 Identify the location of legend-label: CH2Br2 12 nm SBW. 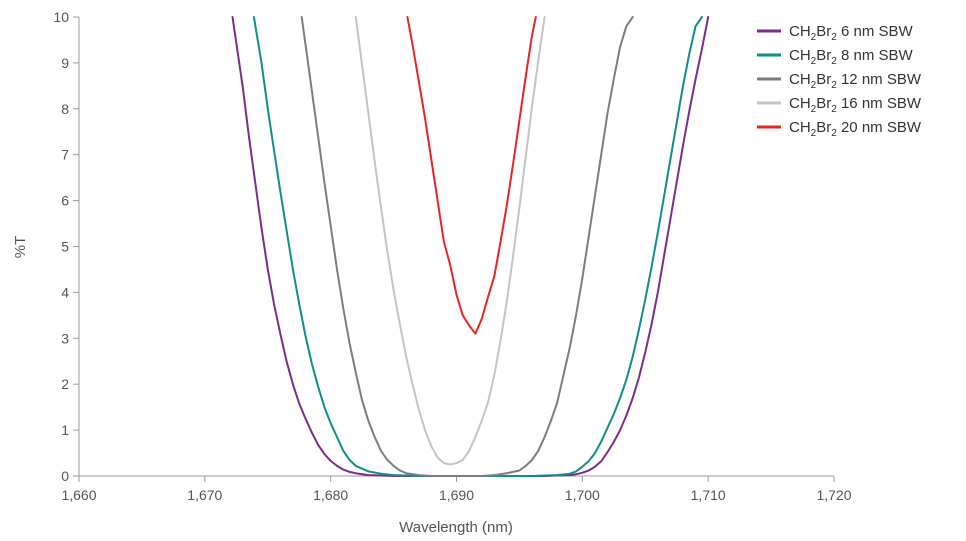
(855, 81).